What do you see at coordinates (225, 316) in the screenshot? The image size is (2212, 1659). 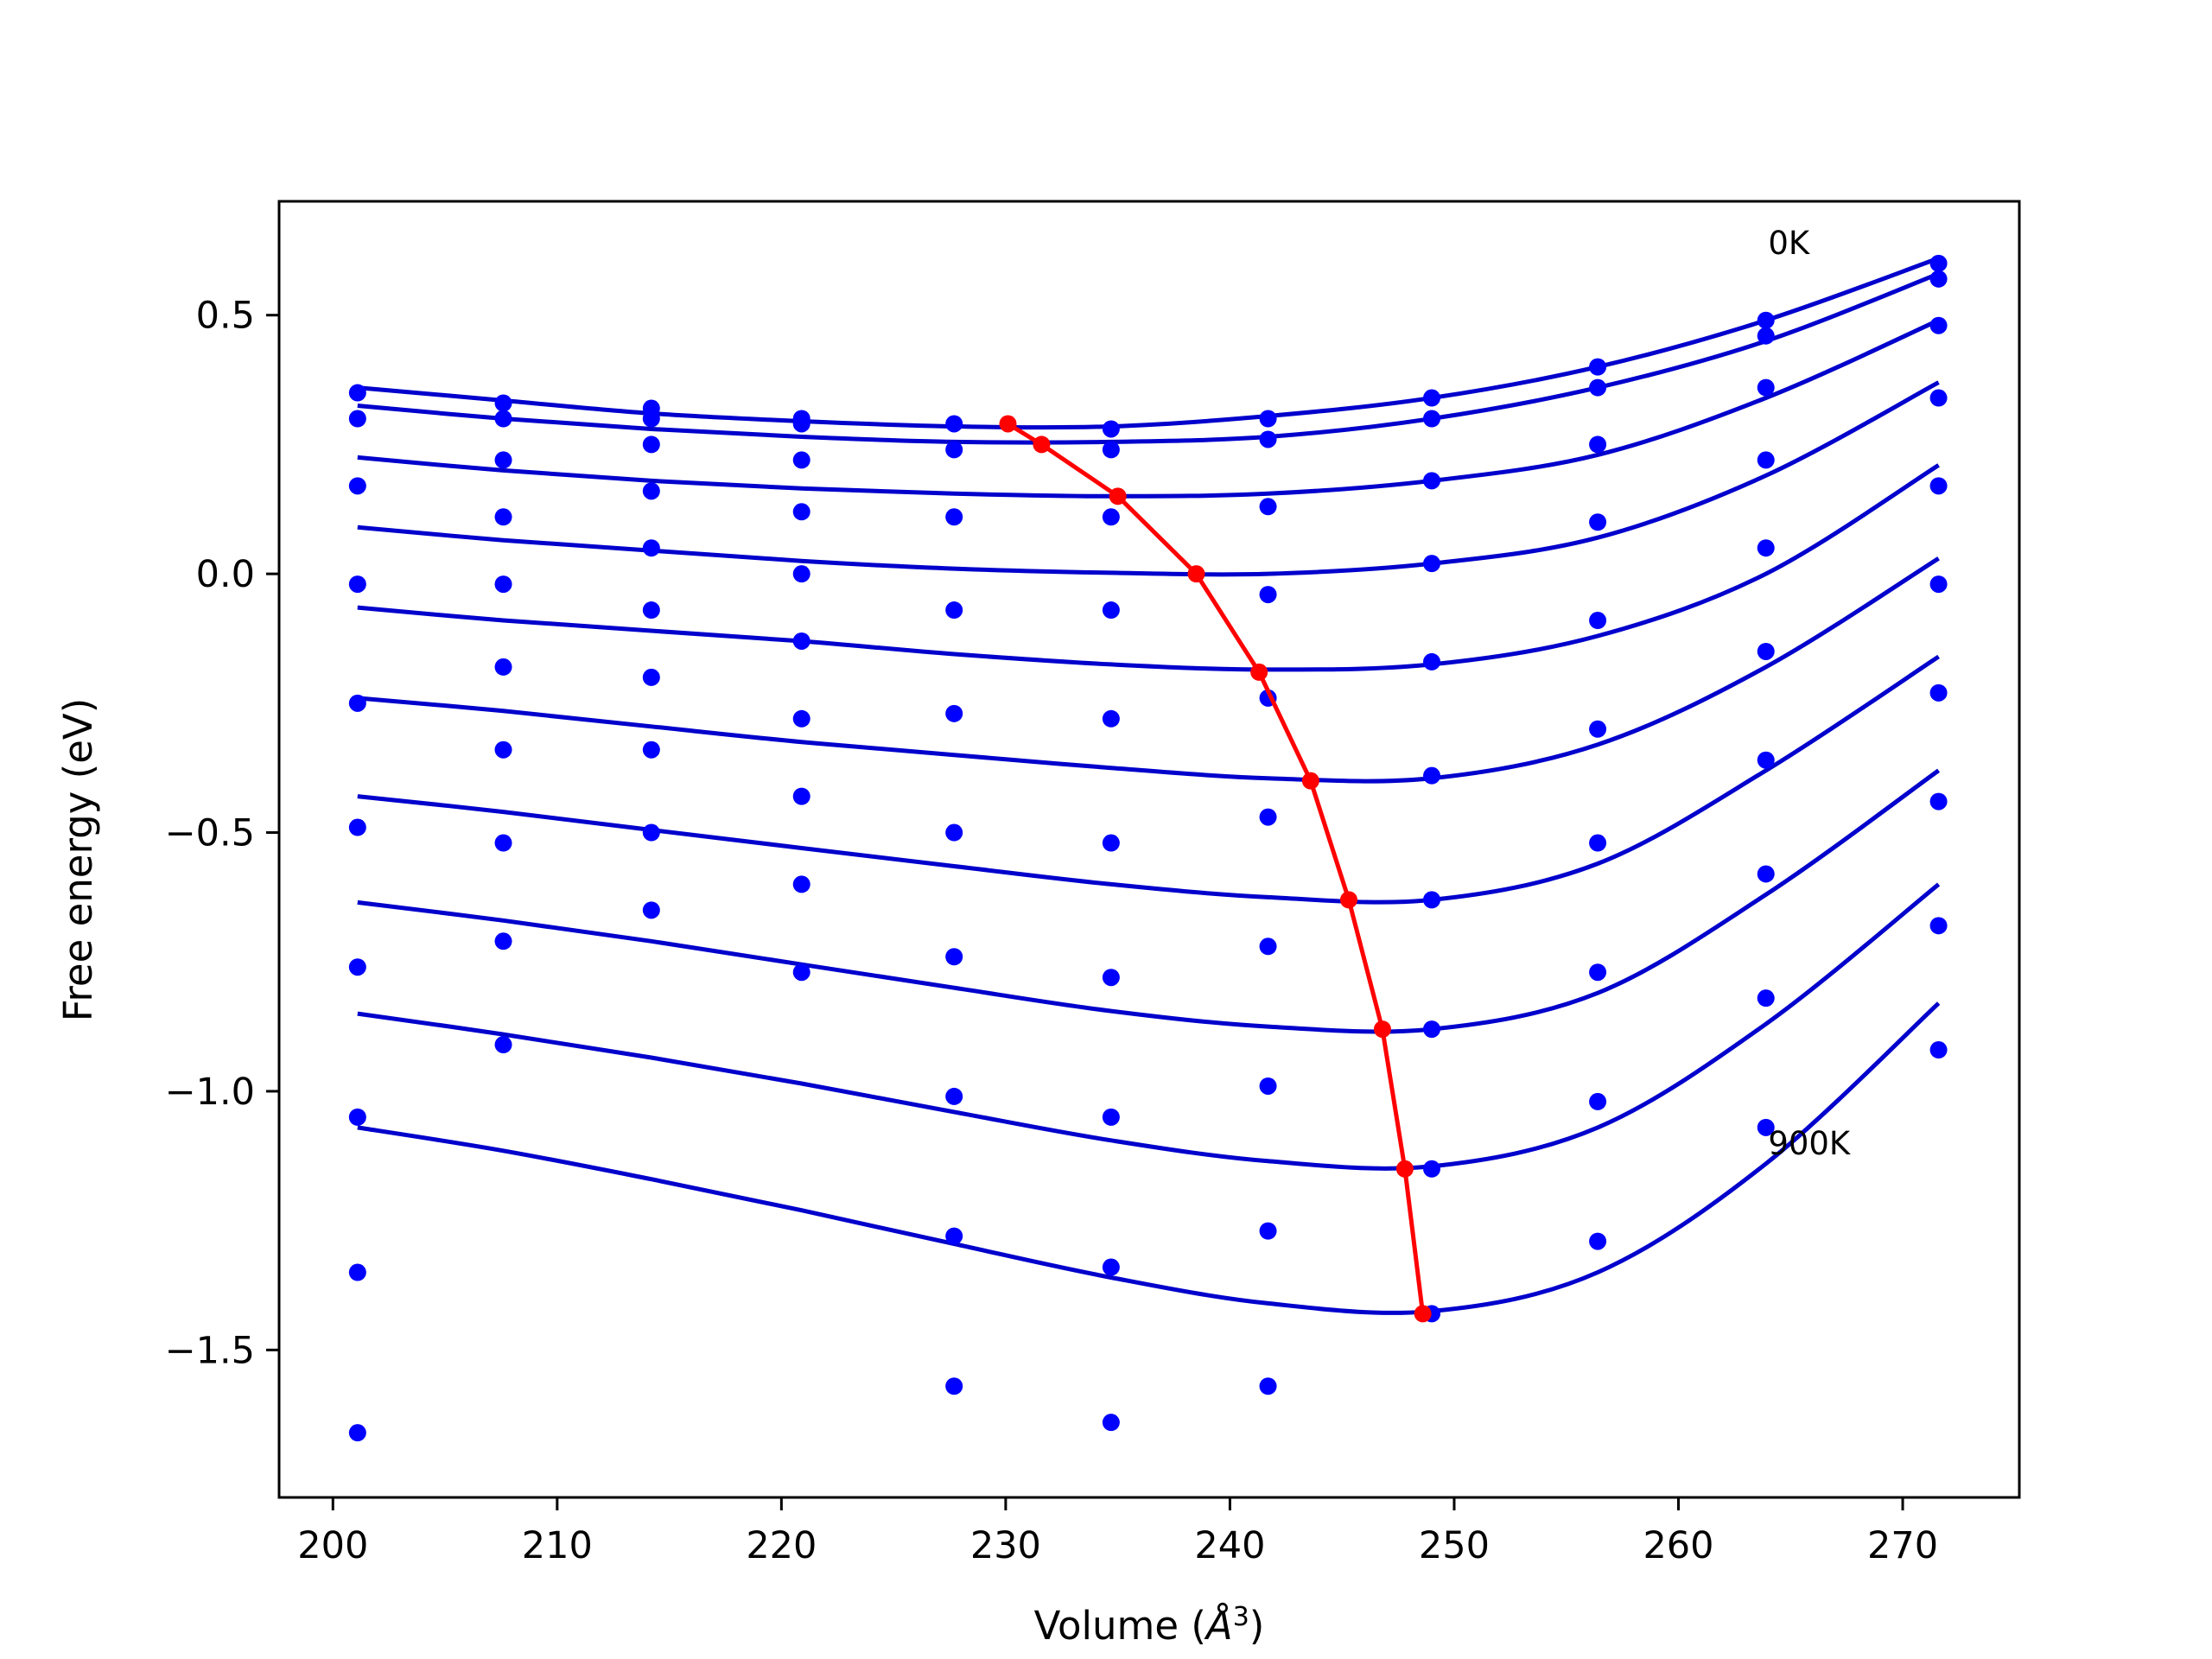 I see `y-tick-label: 0.5` at bounding box center [225, 316].